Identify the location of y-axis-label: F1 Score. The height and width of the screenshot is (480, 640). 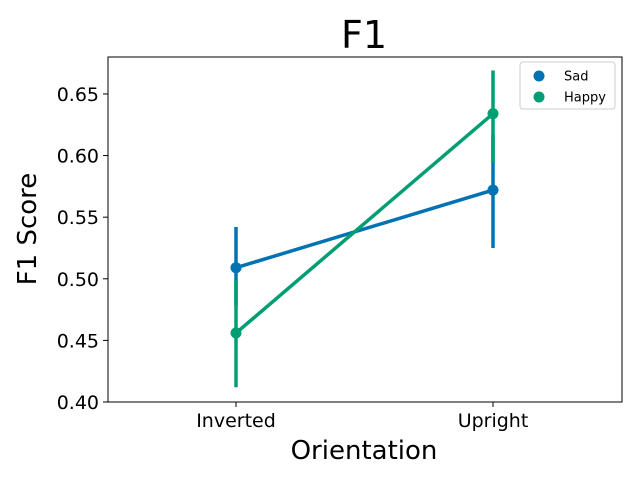
(28, 229).